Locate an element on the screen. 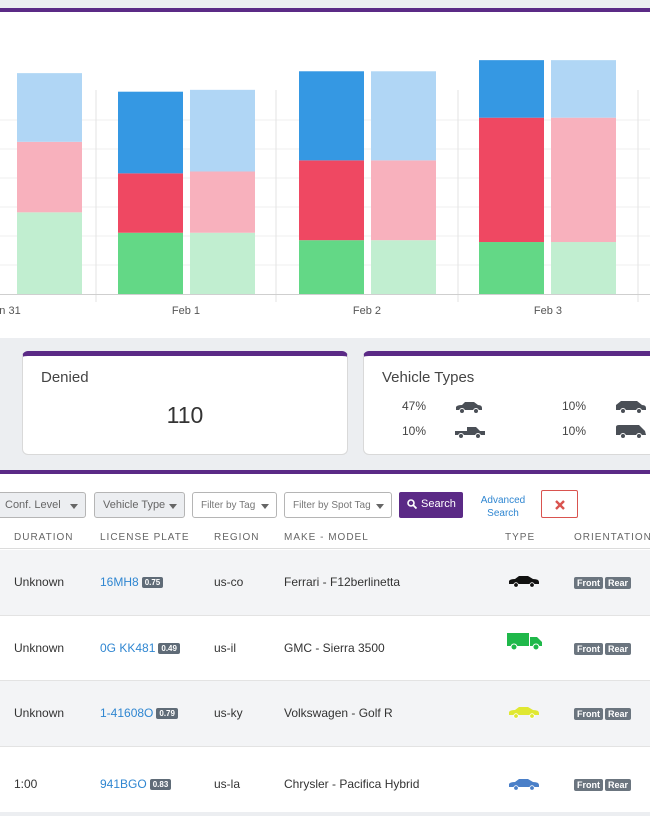  col-make-model: MAKE - MODEL is located at coordinates (326, 537).